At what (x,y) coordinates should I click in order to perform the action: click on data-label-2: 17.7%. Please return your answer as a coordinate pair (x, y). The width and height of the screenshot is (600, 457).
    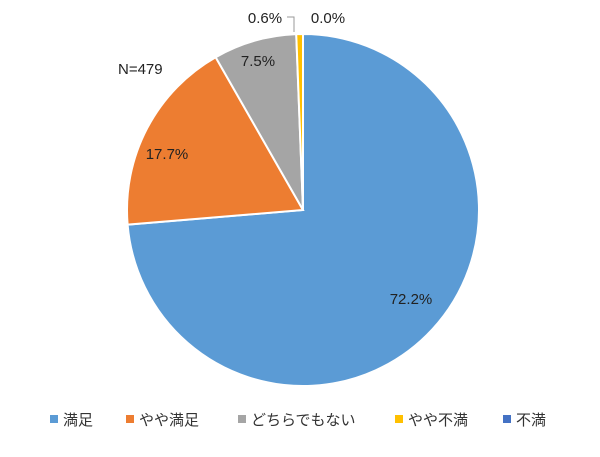
    Looking at the image, I should click on (167, 154).